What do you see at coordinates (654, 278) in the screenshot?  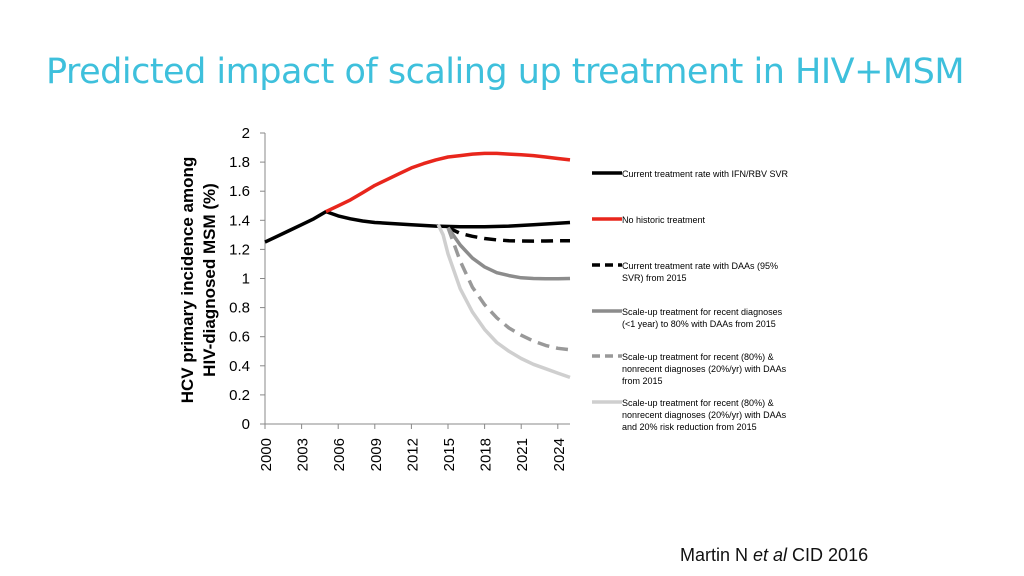 I see `legend-label-3: SVR) from 2015` at bounding box center [654, 278].